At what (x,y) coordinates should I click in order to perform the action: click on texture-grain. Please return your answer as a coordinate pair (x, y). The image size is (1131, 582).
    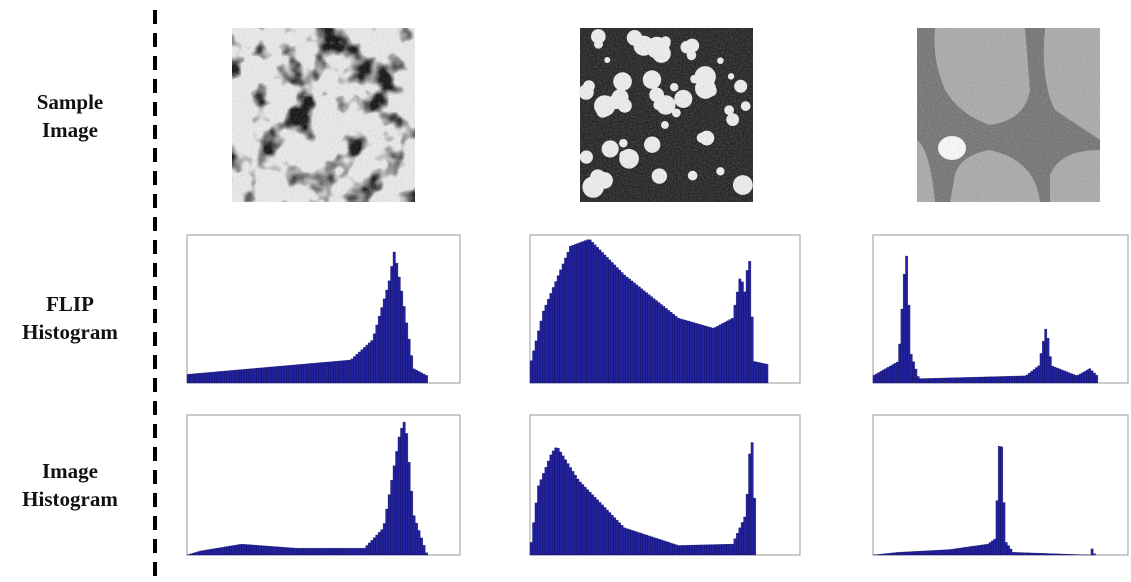
    Looking at the image, I should click on (666, 115).